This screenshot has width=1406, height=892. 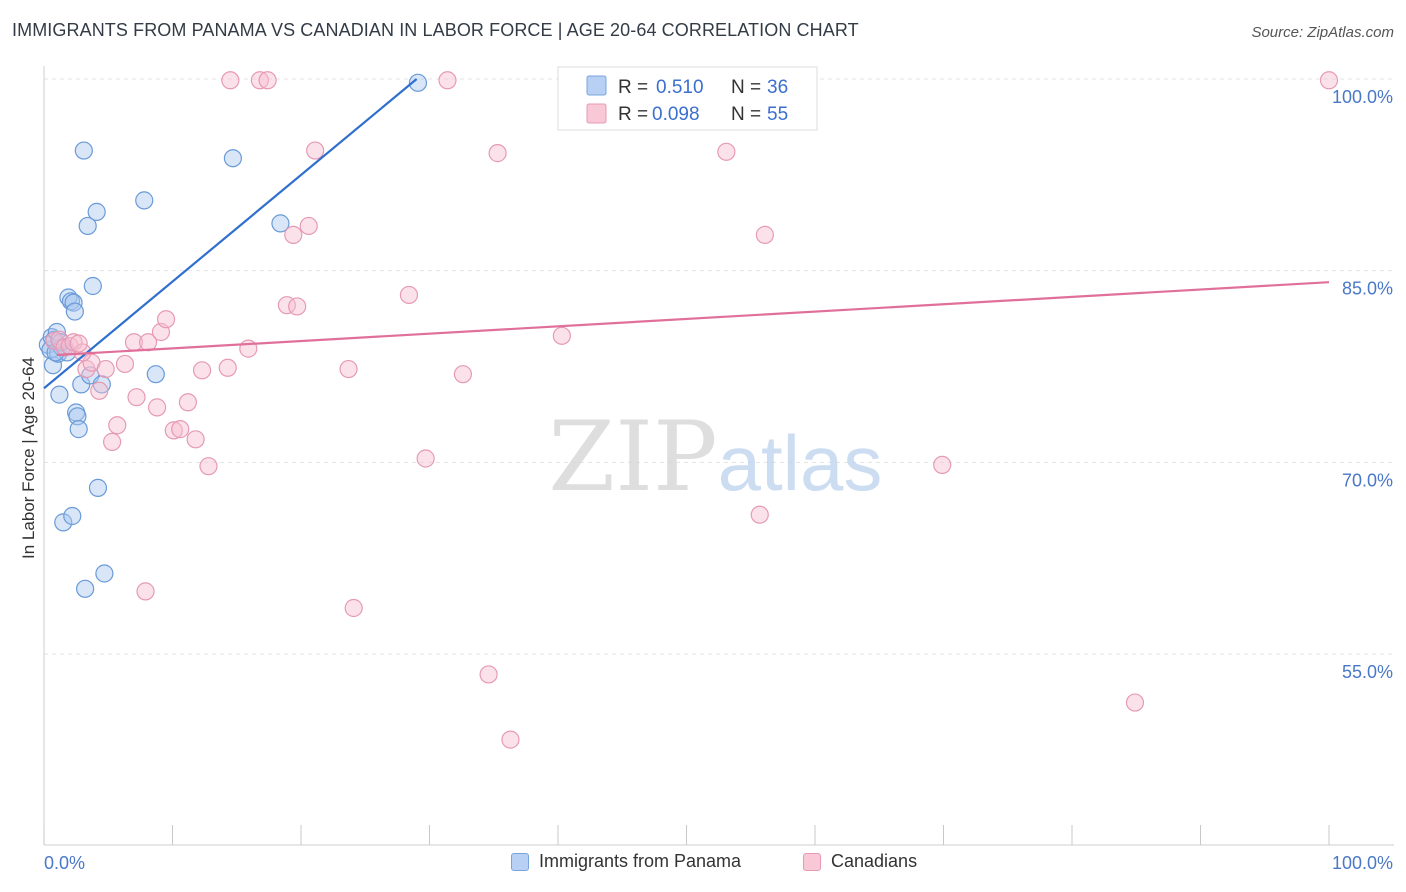 What do you see at coordinates (633, 114) in the screenshot?
I see `legend-r-label-canadians: R =` at bounding box center [633, 114].